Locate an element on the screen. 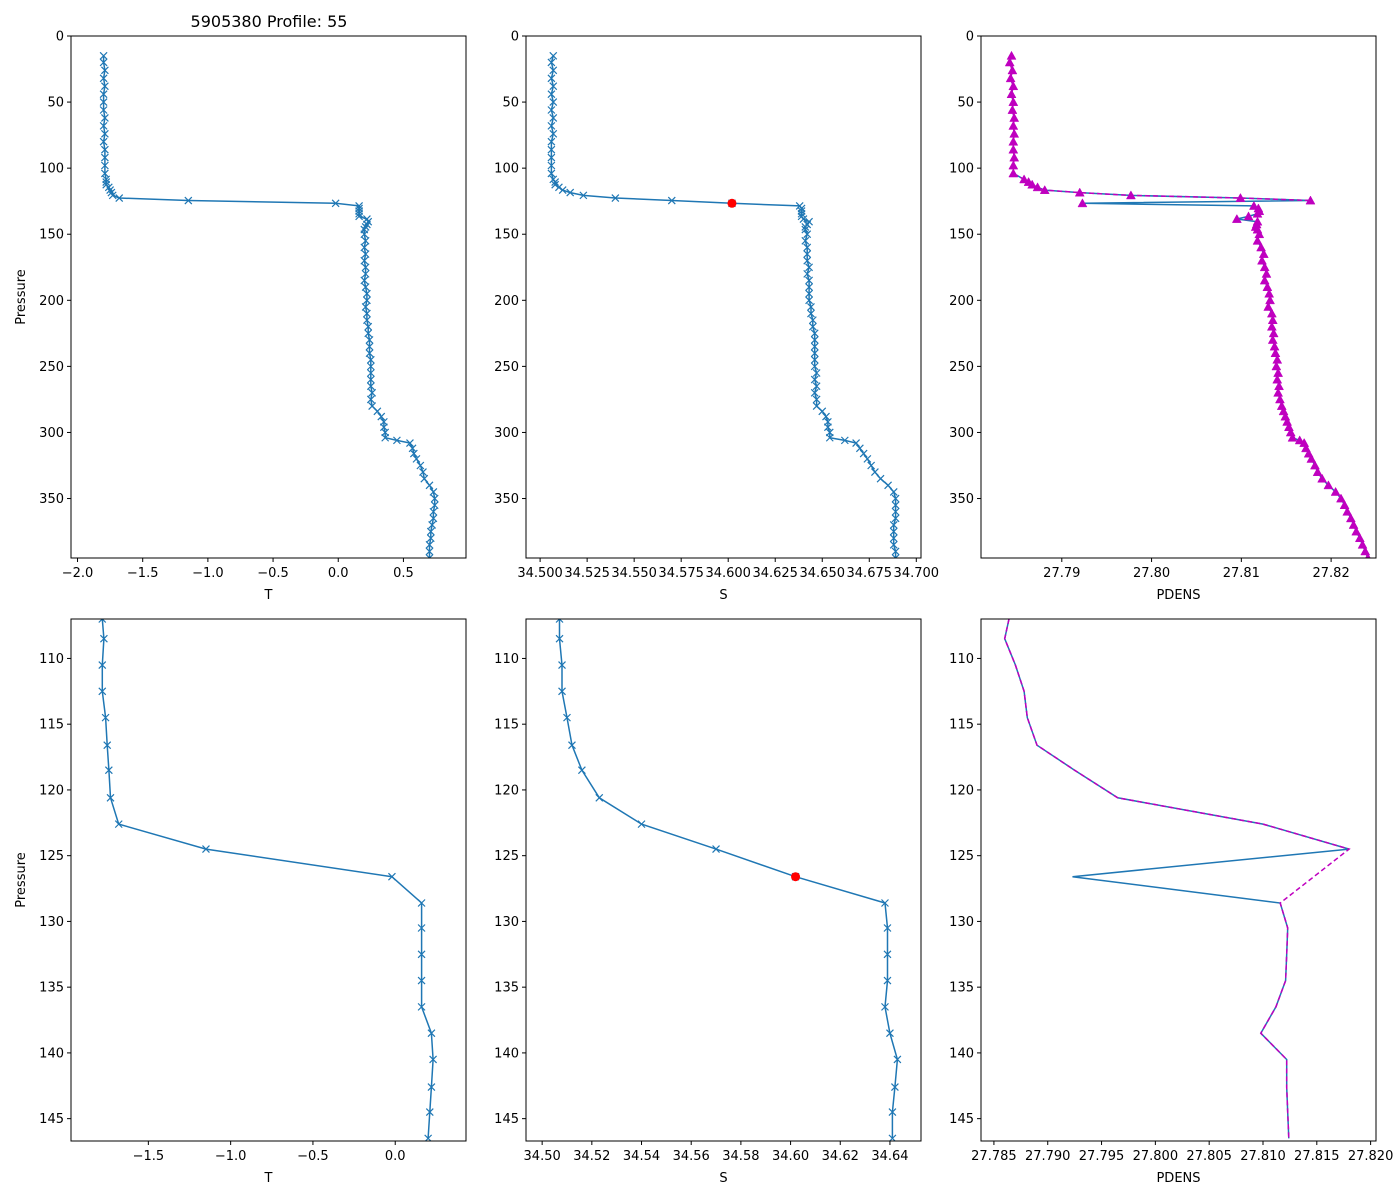 The width and height of the screenshot is (1400, 1200). x-tick-label: 34.525 is located at coordinates (587, 573).